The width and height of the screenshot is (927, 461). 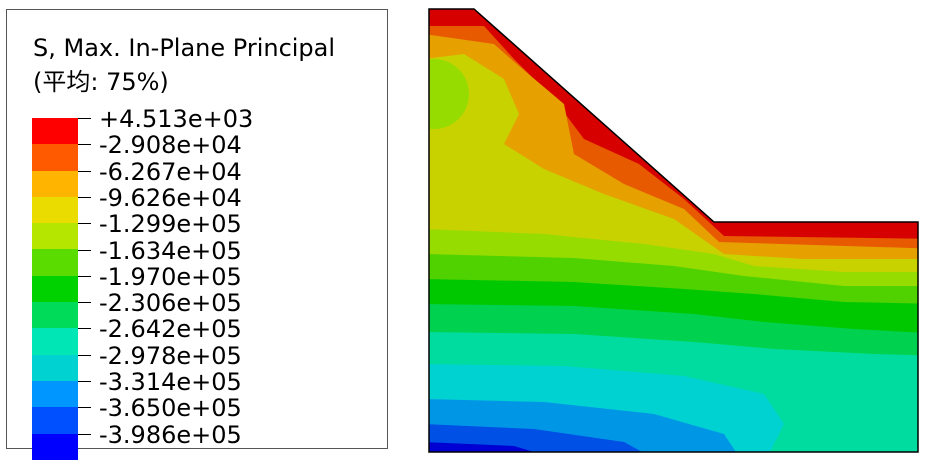 I want to click on legend-label: +4.513e+03, so click(x=176, y=119).